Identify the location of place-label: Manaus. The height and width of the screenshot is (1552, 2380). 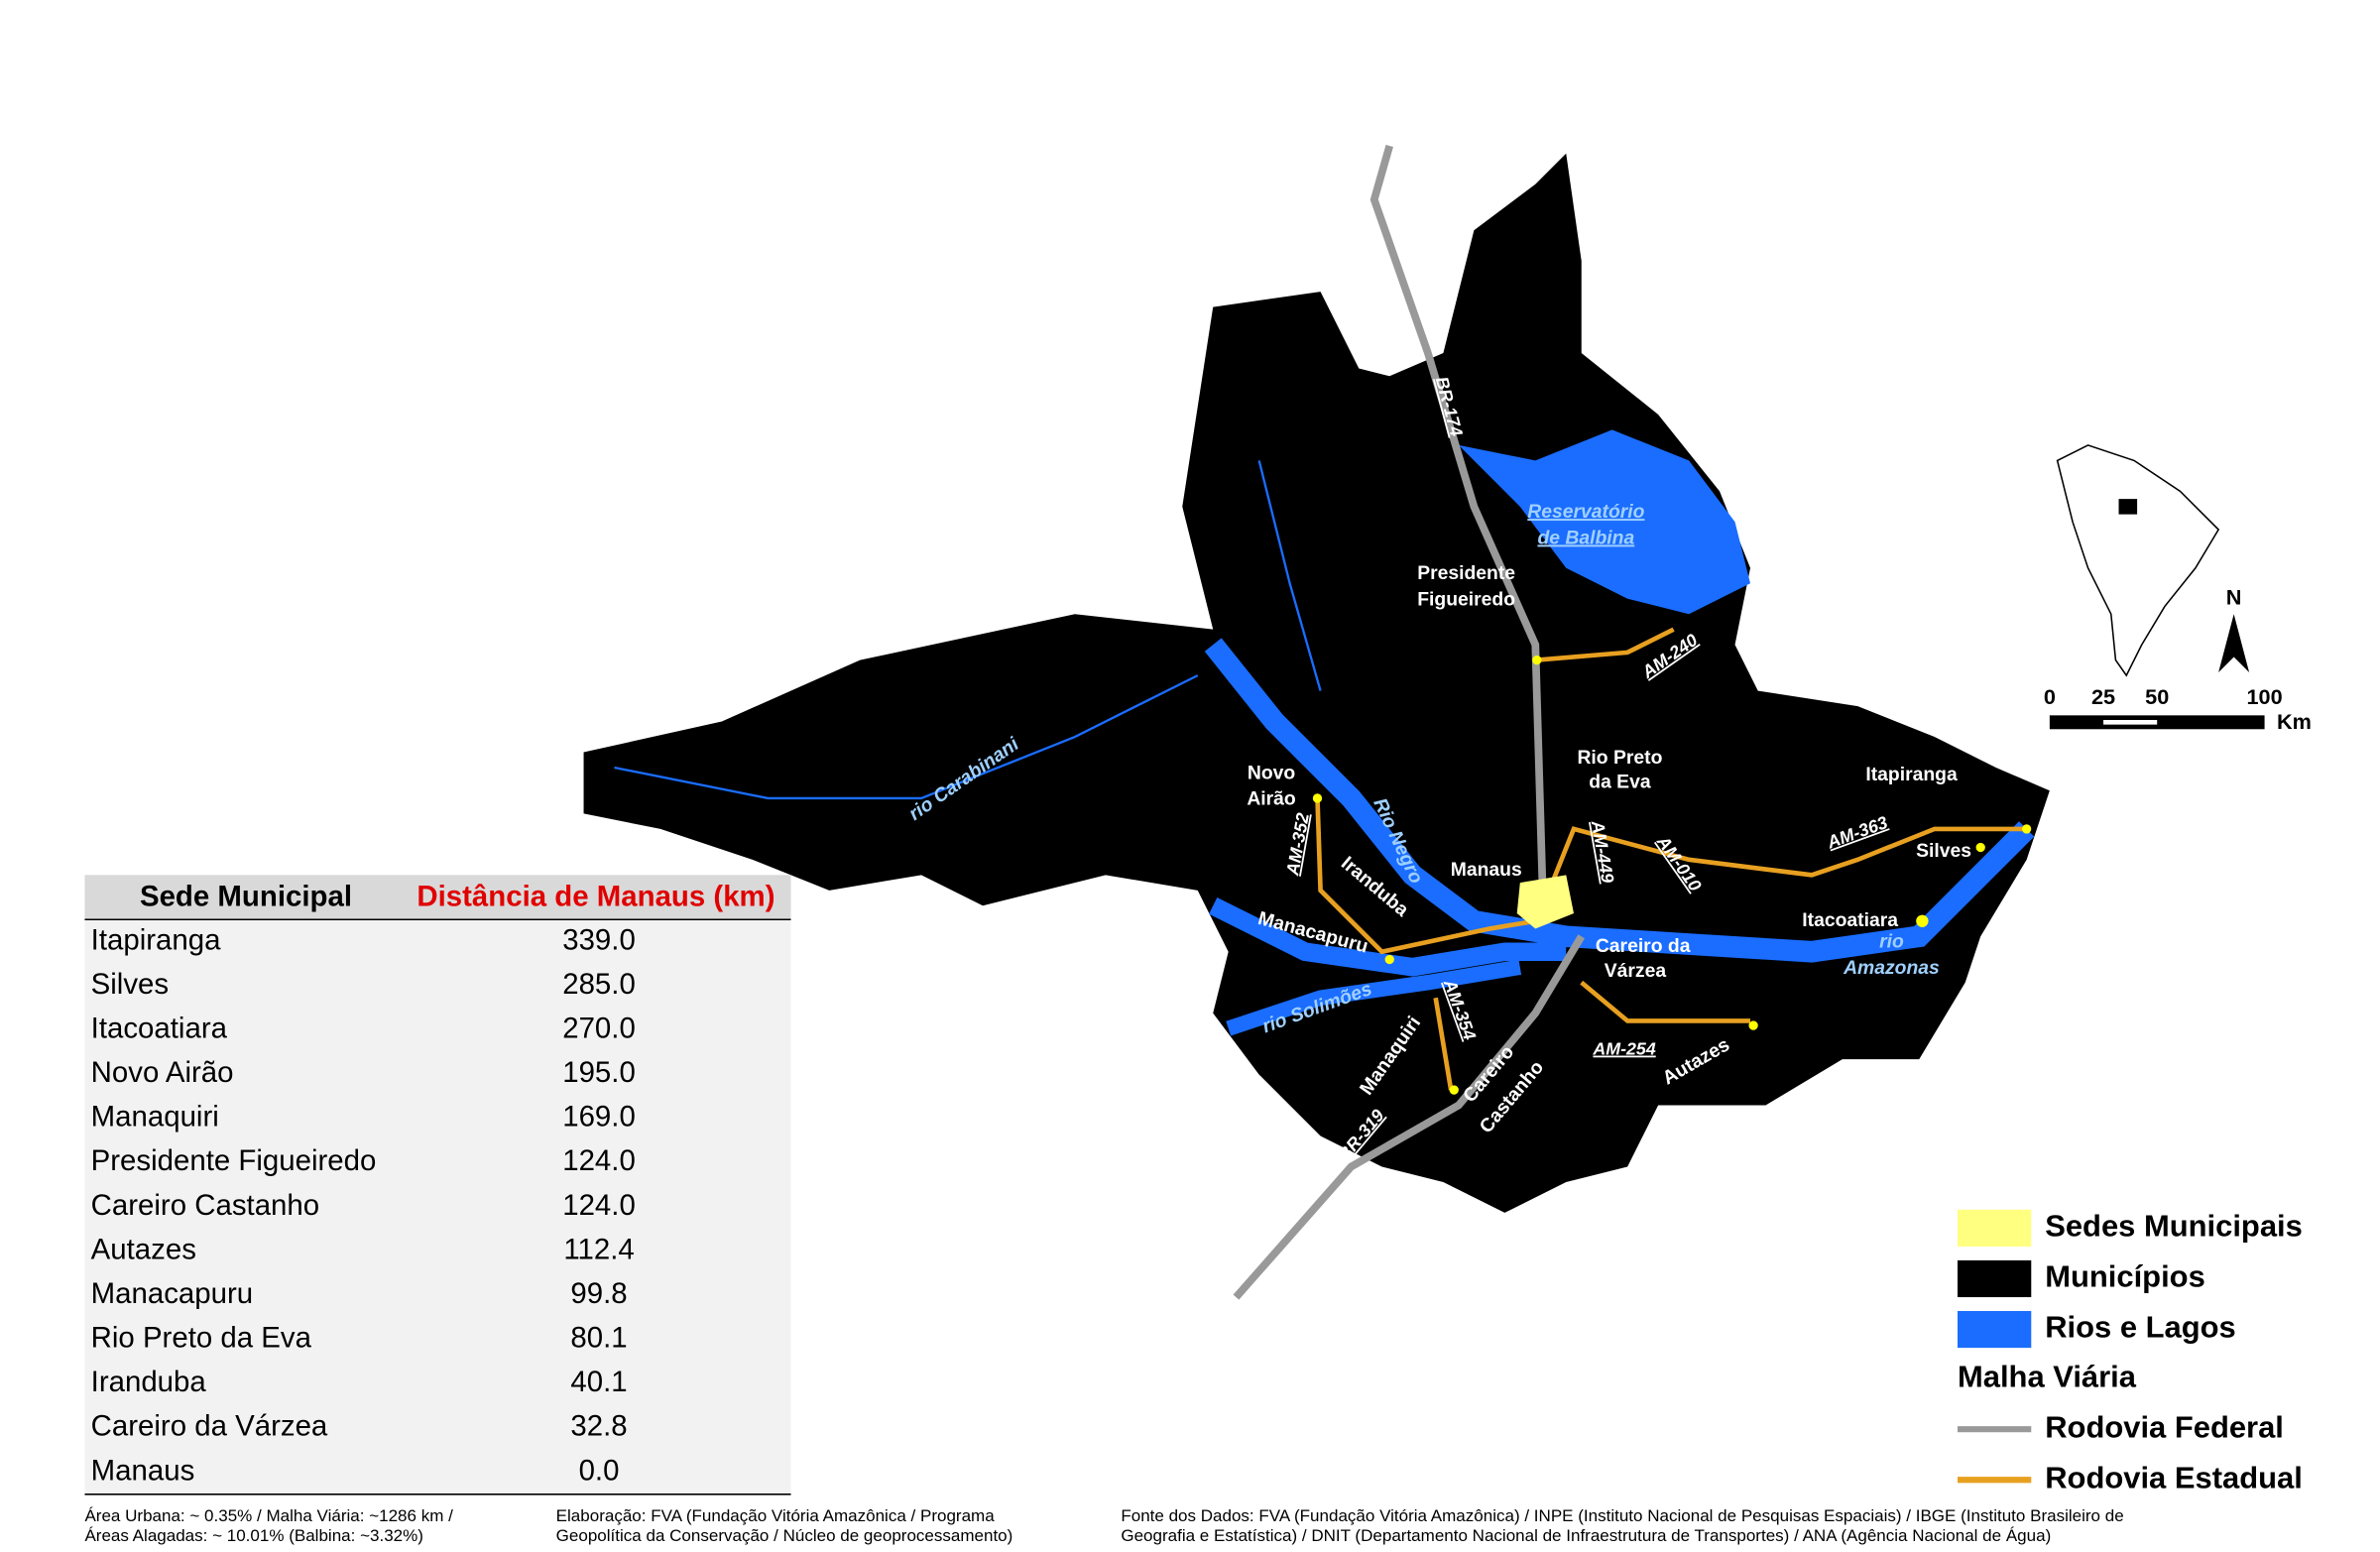
(1486, 870).